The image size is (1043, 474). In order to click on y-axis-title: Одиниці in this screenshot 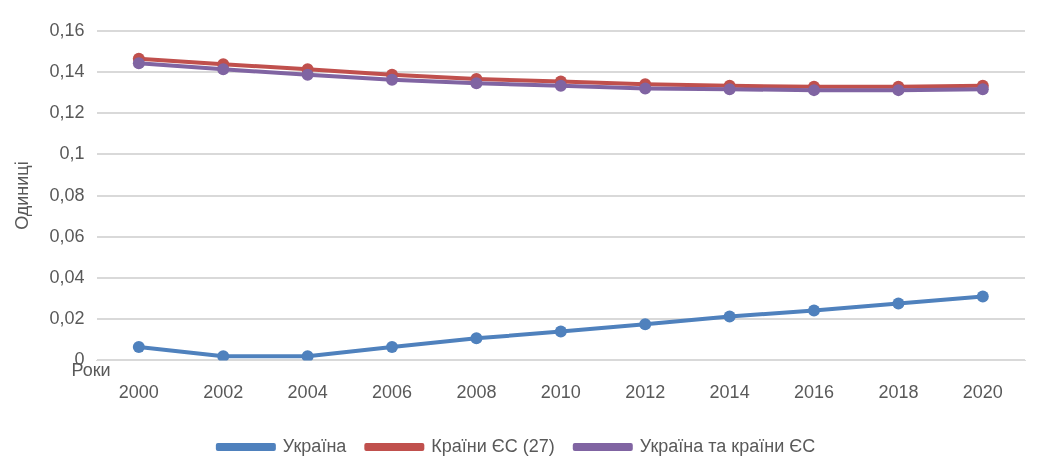, I will do `click(21, 195)`.